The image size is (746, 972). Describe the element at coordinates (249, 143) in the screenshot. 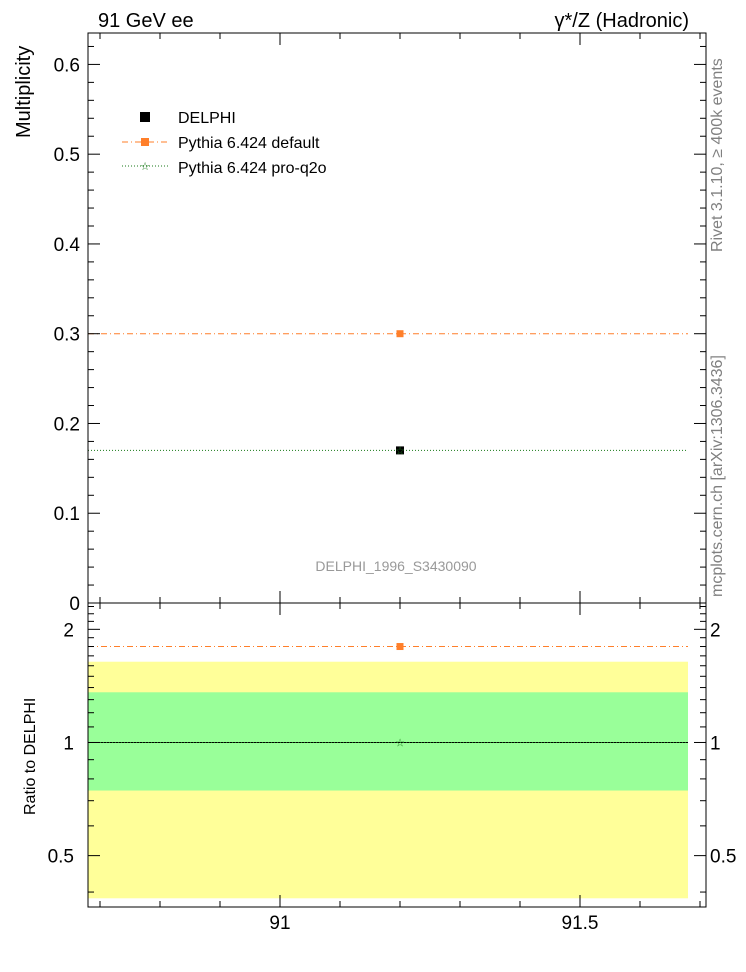

I see `legend-label-pythia-default: Pythia 6.424 default` at that location.